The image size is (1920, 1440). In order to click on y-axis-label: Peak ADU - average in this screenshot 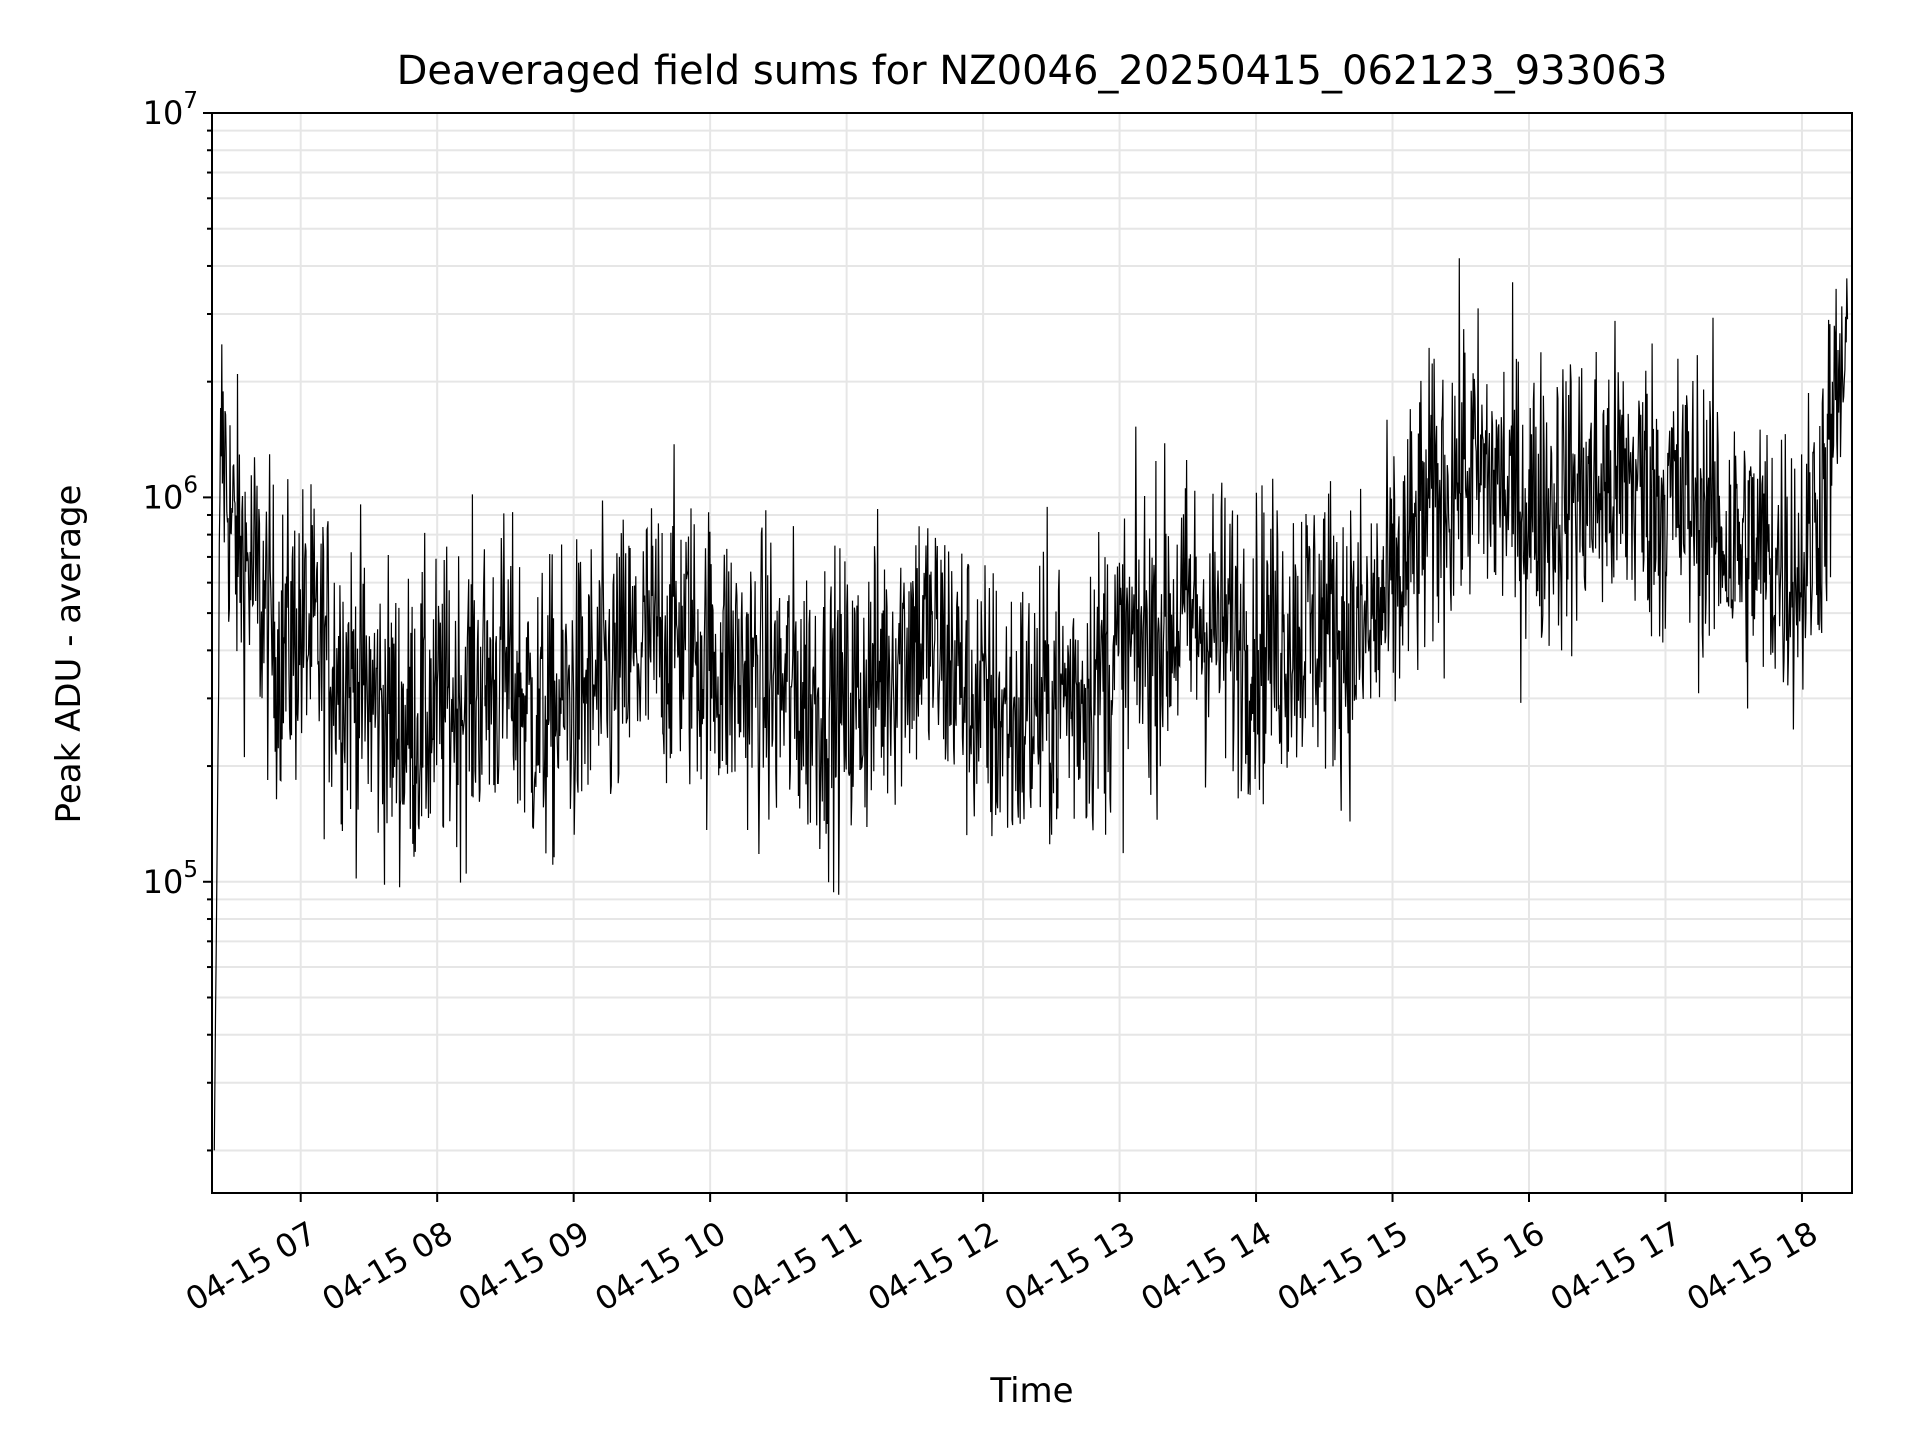, I will do `click(69, 654)`.